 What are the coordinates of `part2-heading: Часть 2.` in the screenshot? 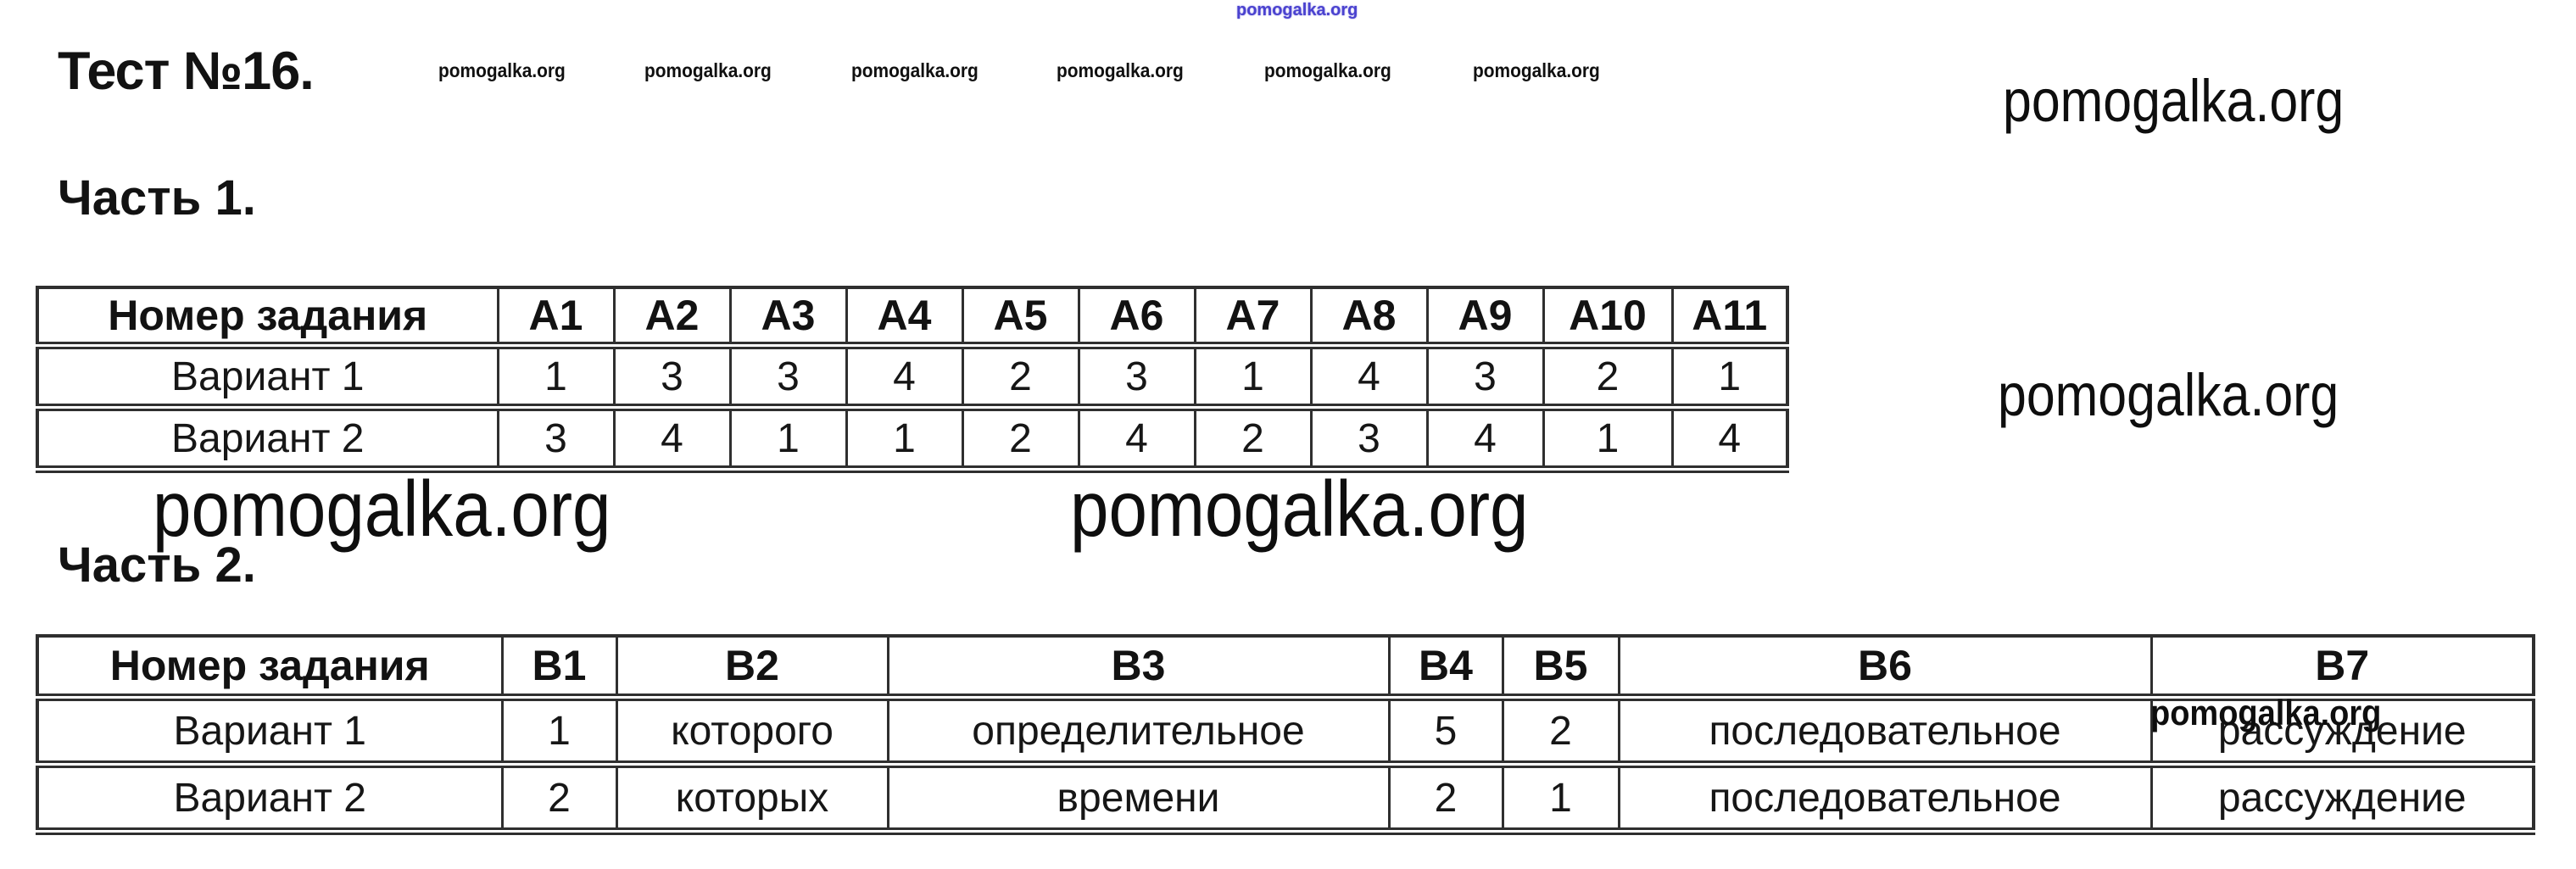 It's located at (157, 565).